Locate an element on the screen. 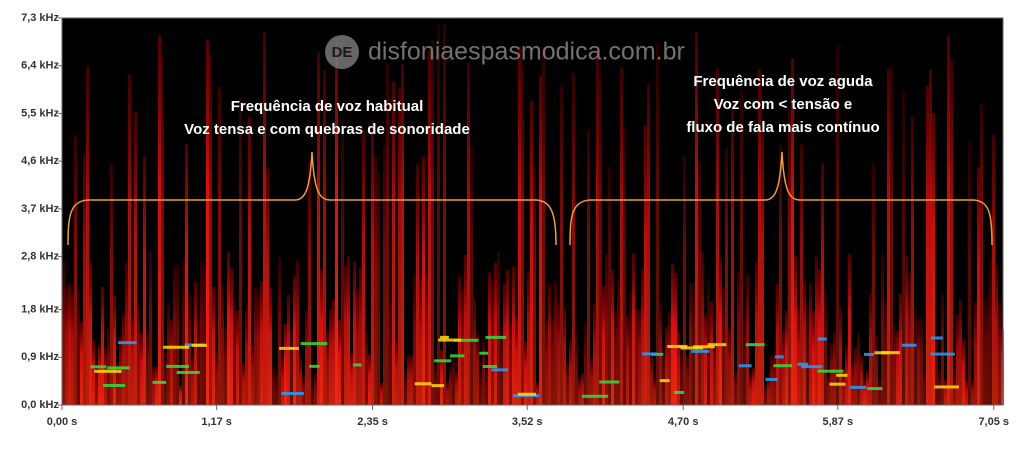  x-tick-label: 1,17 s is located at coordinates (216, 422).